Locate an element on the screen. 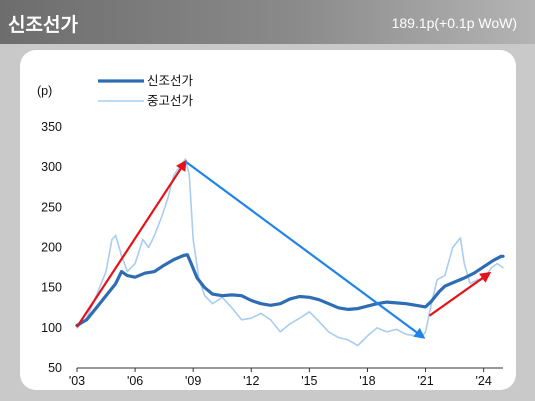 Image resolution: width=535 pixels, height=401 pixels. legend-label-0: 신조선가 is located at coordinates (170, 80).